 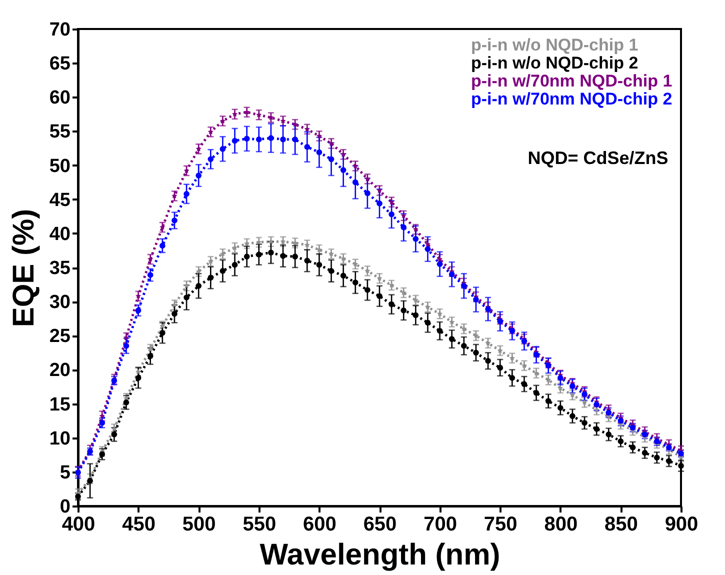 I want to click on y-tick-label: 15, so click(x=60, y=405).